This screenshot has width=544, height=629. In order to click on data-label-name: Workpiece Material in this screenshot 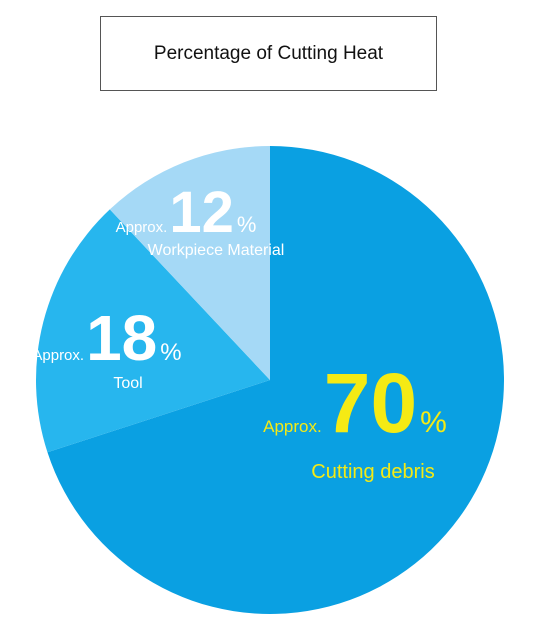, I will do `click(216, 250)`.